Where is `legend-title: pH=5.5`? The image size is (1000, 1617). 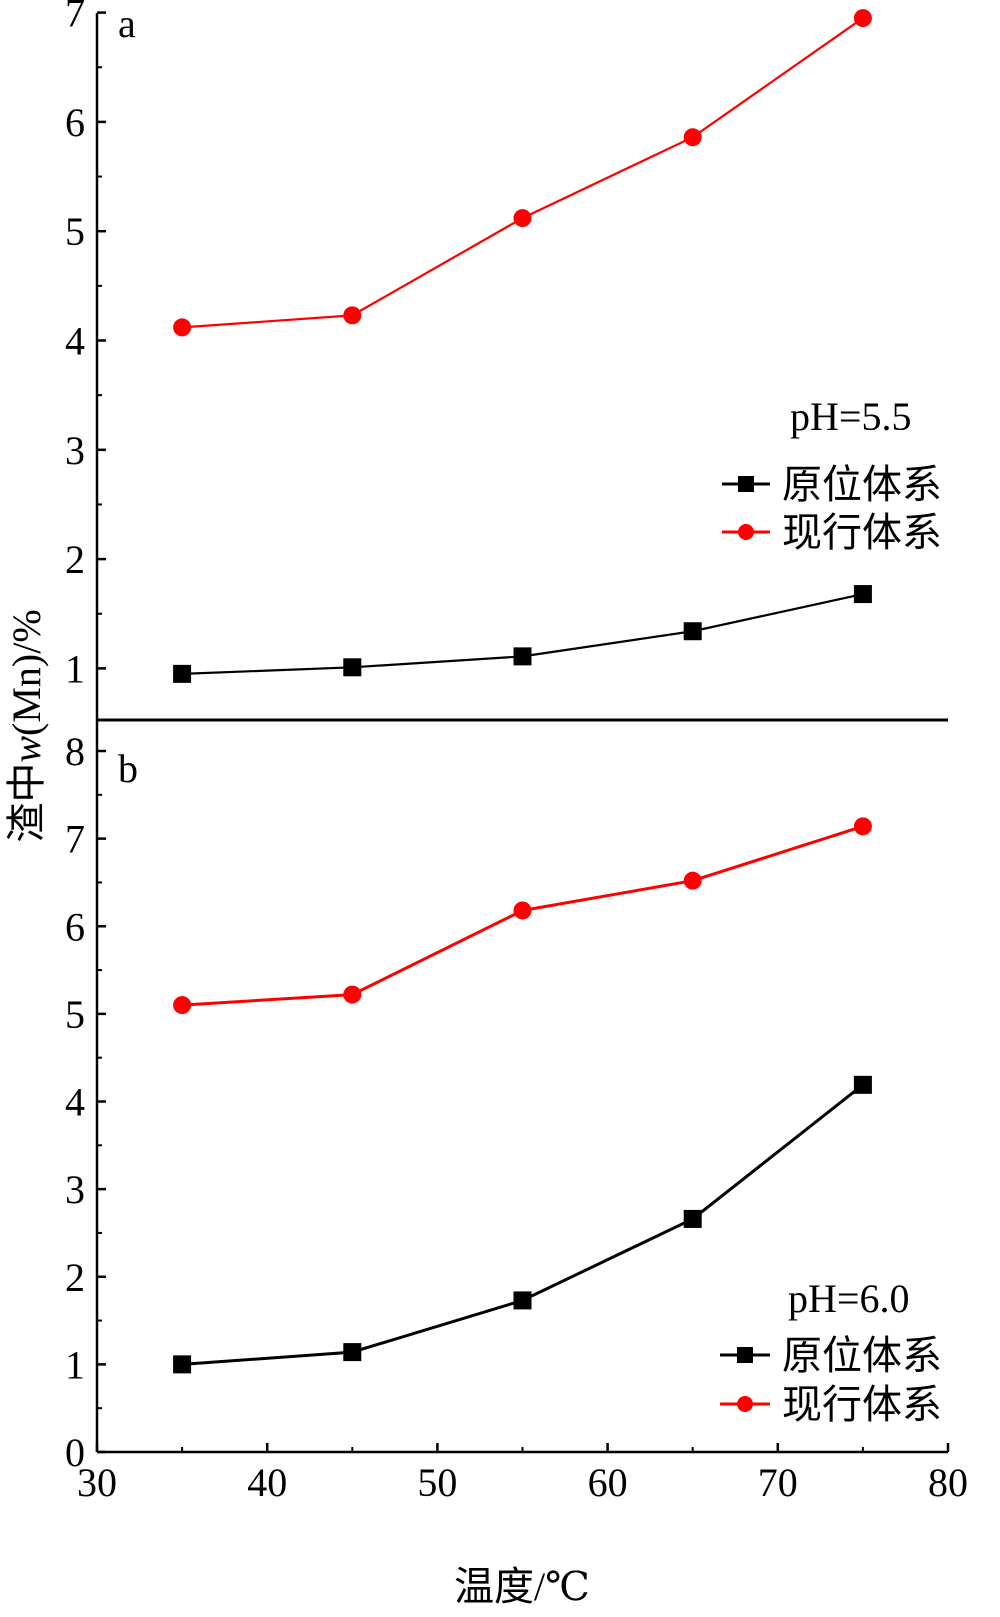
legend-title: pH=5.5 is located at coordinates (850, 416).